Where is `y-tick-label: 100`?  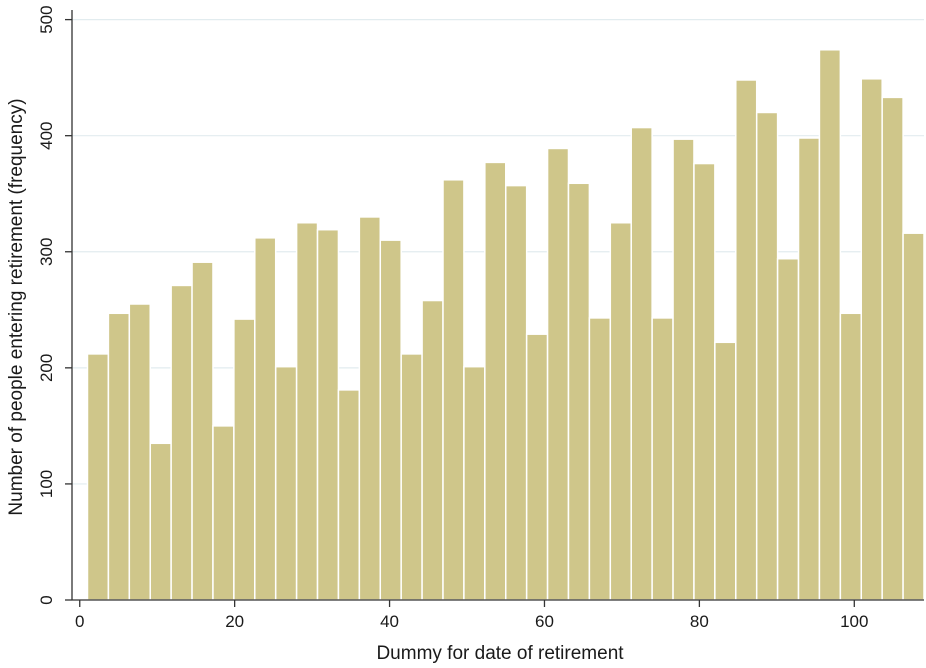 y-tick-label: 100 is located at coordinates (46, 484).